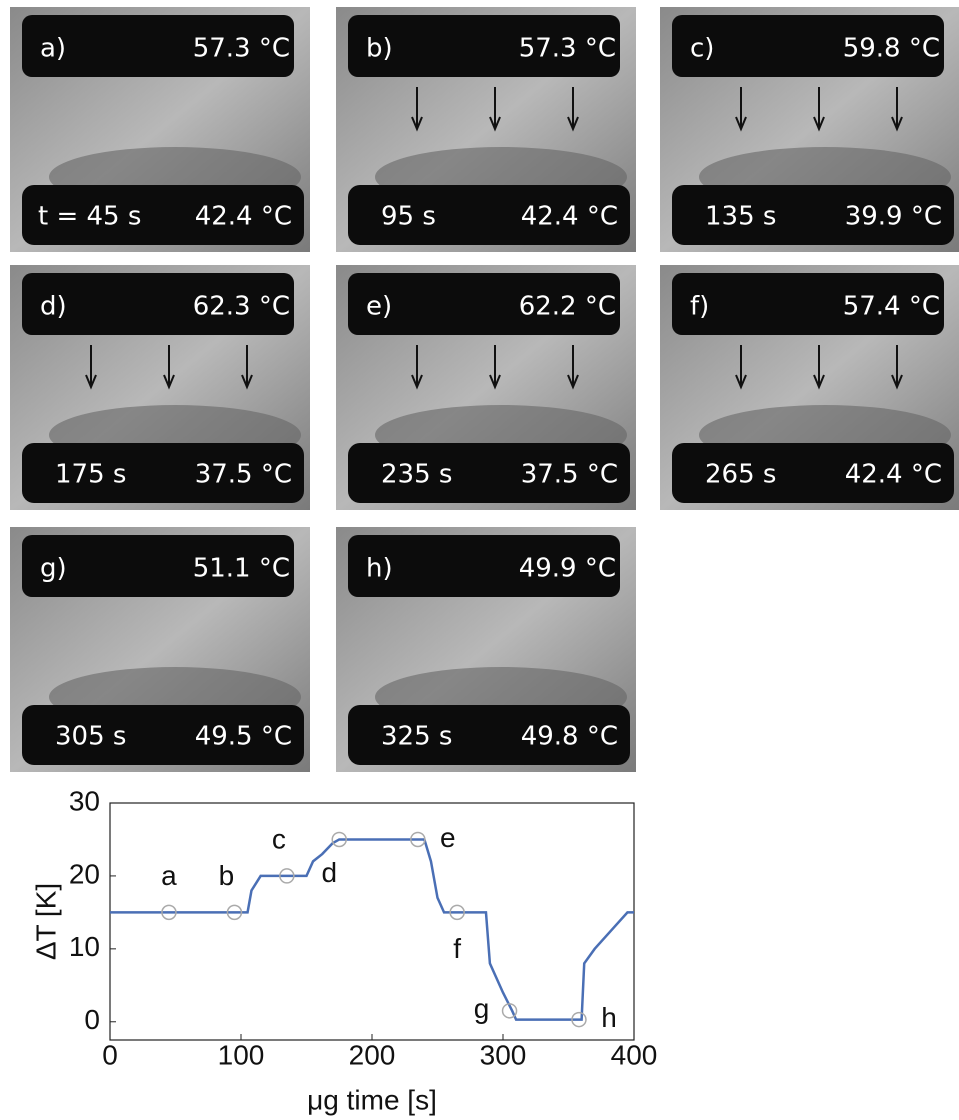 This screenshot has width=959, height=1120. Describe the element at coordinates (84, 800) in the screenshot. I see `y-tick-label: 30` at that location.